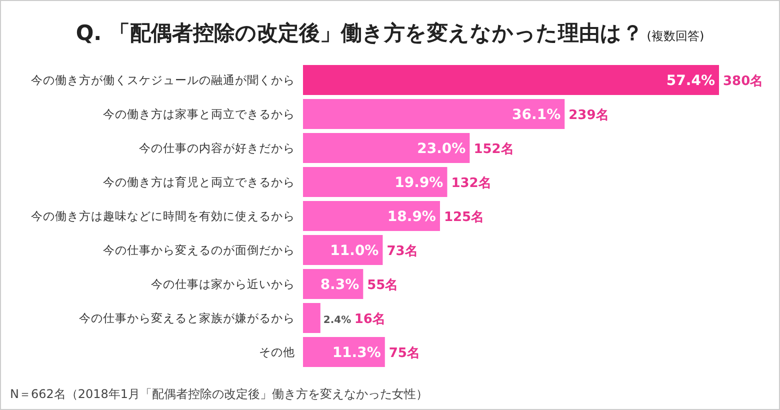 The width and height of the screenshot is (780, 410). I want to click on y-tick-label: その他, so click(277, 352).